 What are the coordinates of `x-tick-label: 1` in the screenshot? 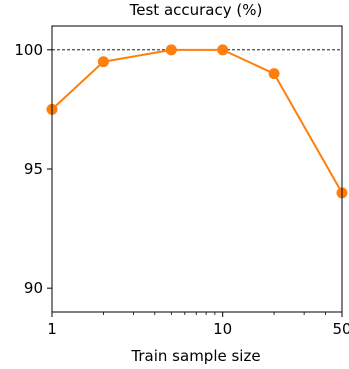 It's located at (52, 329).